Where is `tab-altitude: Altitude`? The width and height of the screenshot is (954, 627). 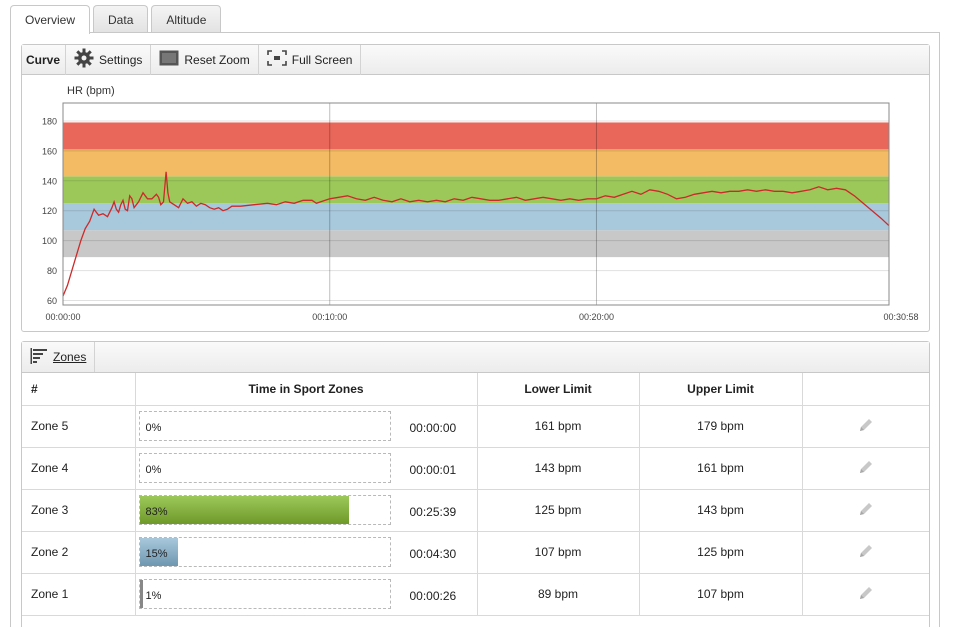 tab-altitude: Altitude is located at coordinates (186, 19).